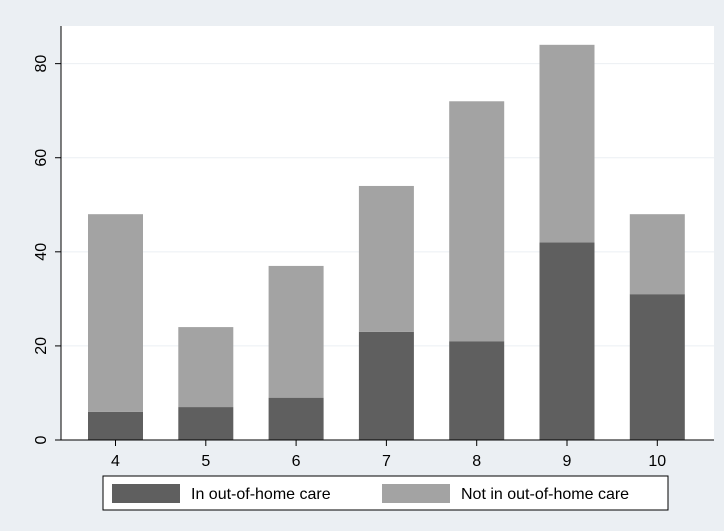 The image size is (724, 531). I want to click on x-axis-ticks: 4 5 6 7 8 9 10, so click(388, 455).